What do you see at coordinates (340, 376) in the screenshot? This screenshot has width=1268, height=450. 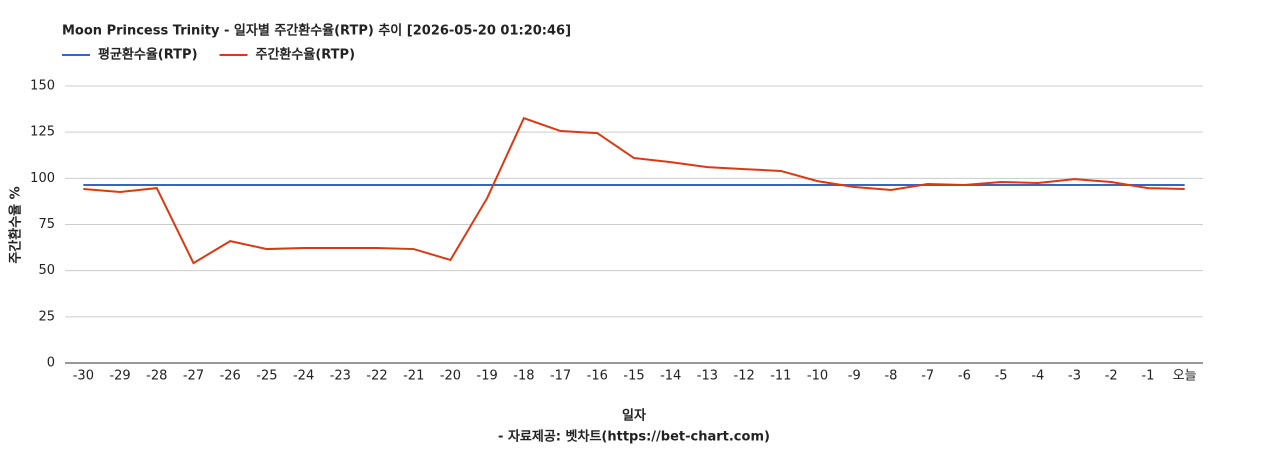 I see `x-tick-label: -23` at bounding box center [340, 376].